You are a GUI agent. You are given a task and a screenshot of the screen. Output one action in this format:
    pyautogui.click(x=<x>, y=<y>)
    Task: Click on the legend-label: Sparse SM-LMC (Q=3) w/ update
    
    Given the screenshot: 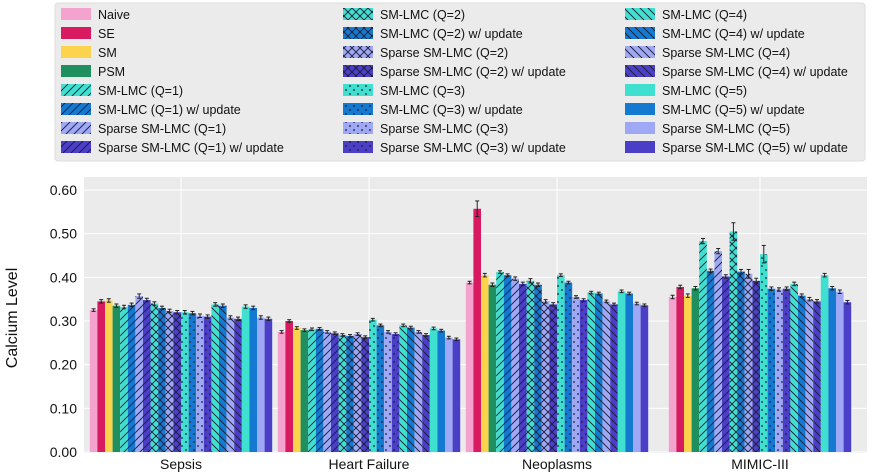 What is the action you would take?
    pyautogui.click(x=473, y=148)
    